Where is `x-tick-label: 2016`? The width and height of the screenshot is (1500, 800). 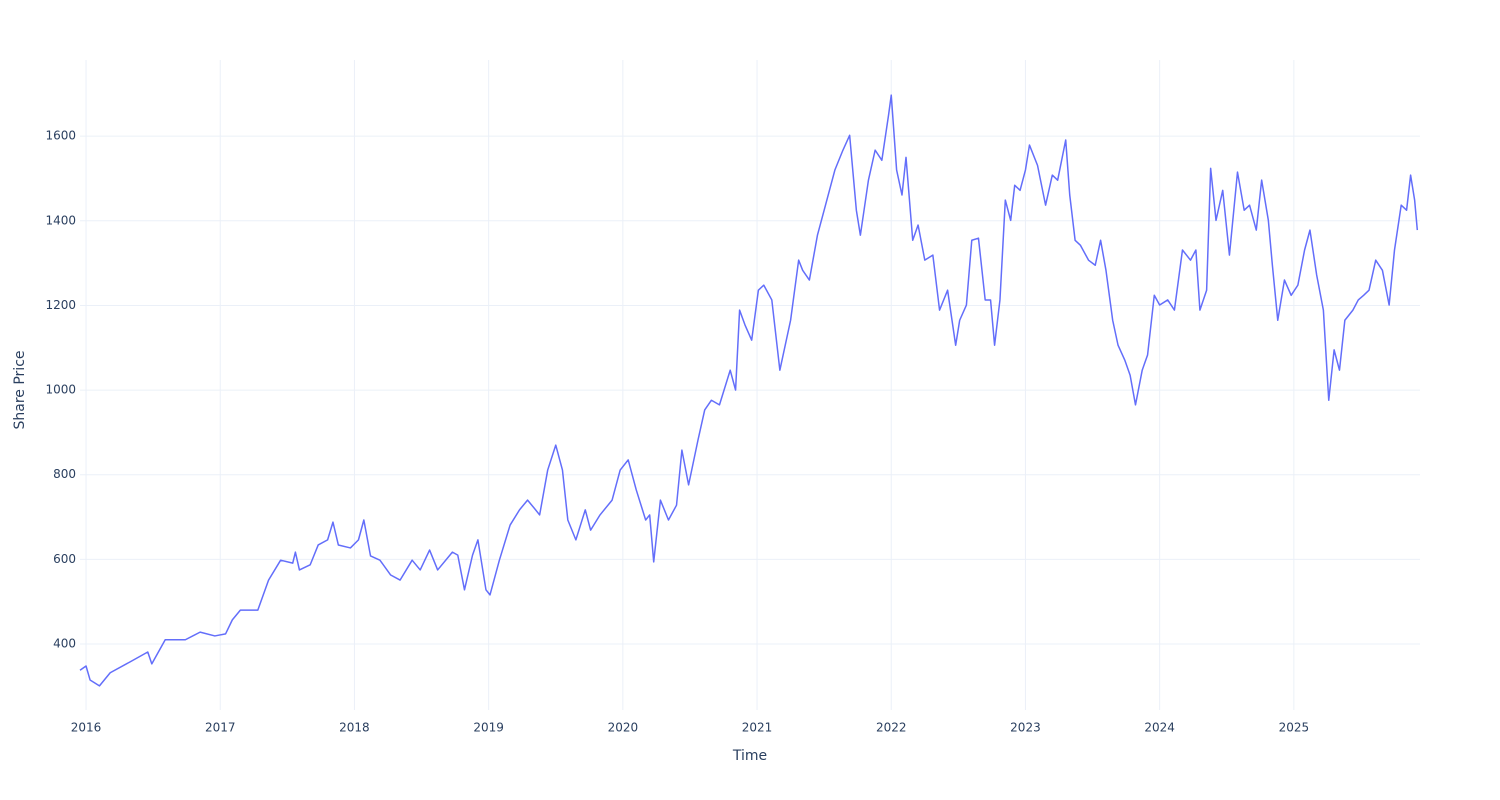 x-tick-label: 2016 is located at coordinates (86, 728).